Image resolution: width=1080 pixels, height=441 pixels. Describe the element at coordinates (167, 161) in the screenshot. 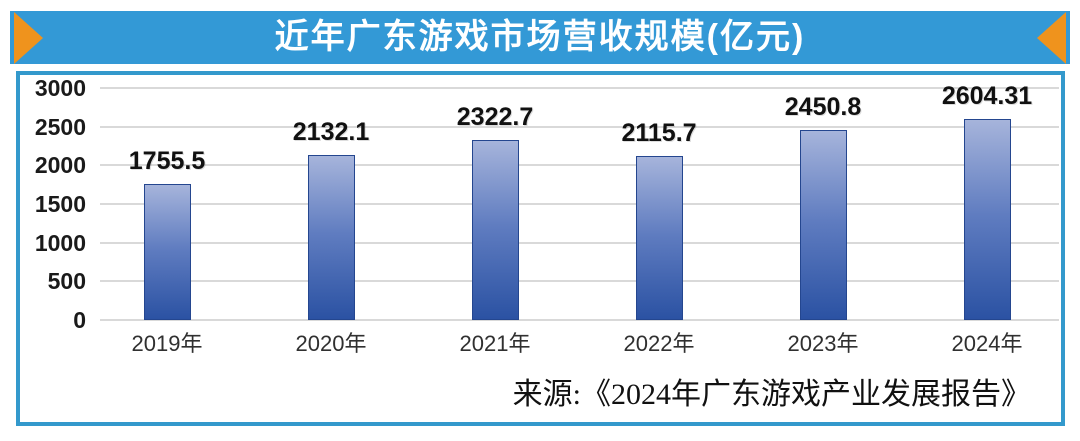

I see `bar-value-label: 1755.5` at that location.